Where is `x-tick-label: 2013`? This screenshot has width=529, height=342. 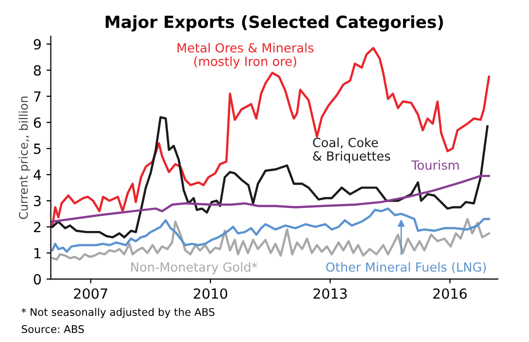
x-tick-label: 2013 is located at coordinates (330, 293).